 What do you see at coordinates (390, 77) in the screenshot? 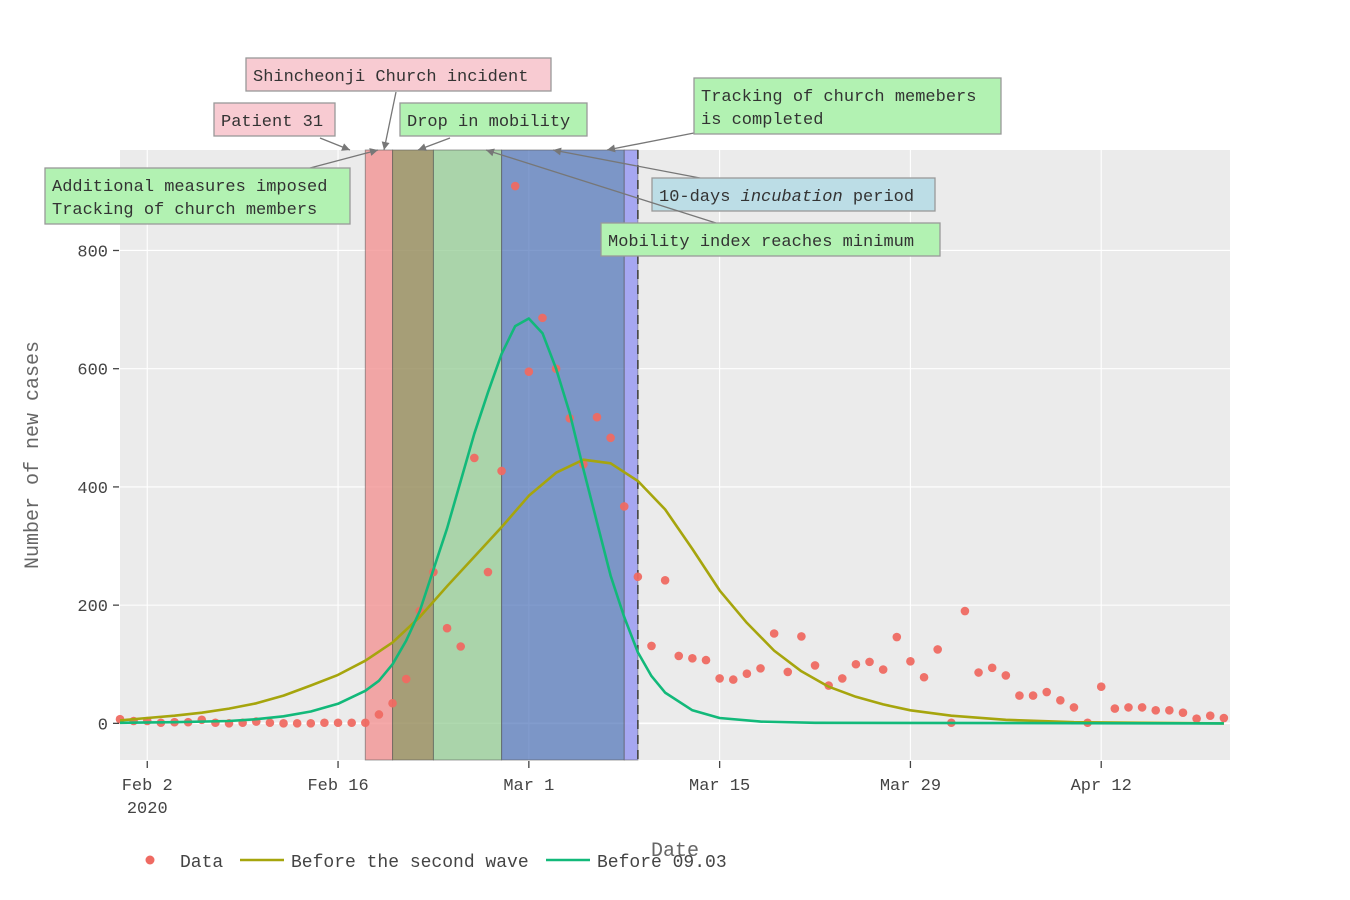
I see `annotation-text: Shincheonji Church incident` at bounding box center [390, 77].